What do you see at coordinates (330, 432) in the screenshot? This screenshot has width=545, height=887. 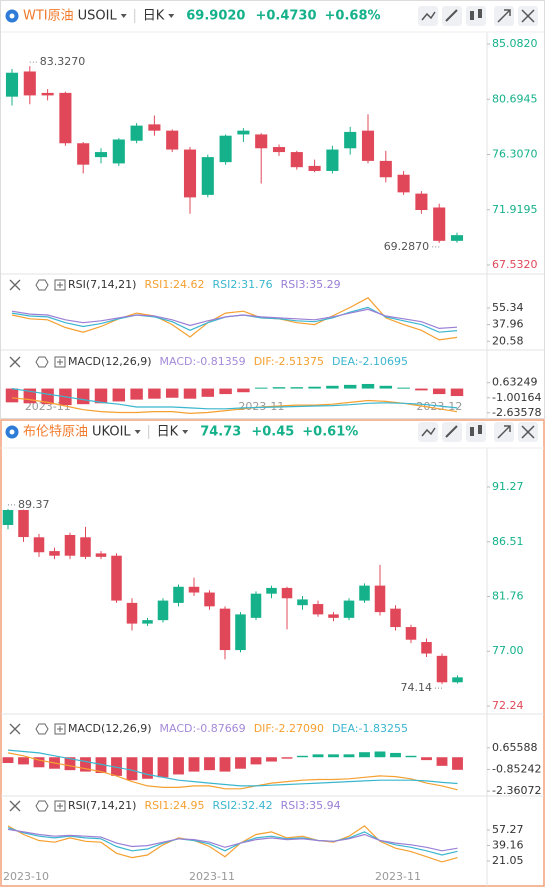 I see `change-pct: +0.61%` at bounding box center [330, 432].